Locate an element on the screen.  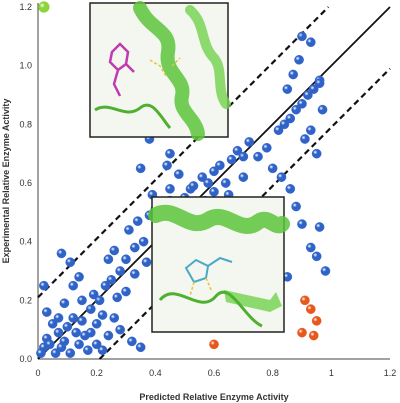
x-axis-label: Predicted Relative Enzyme Activity is located at coordinates (213, 397).